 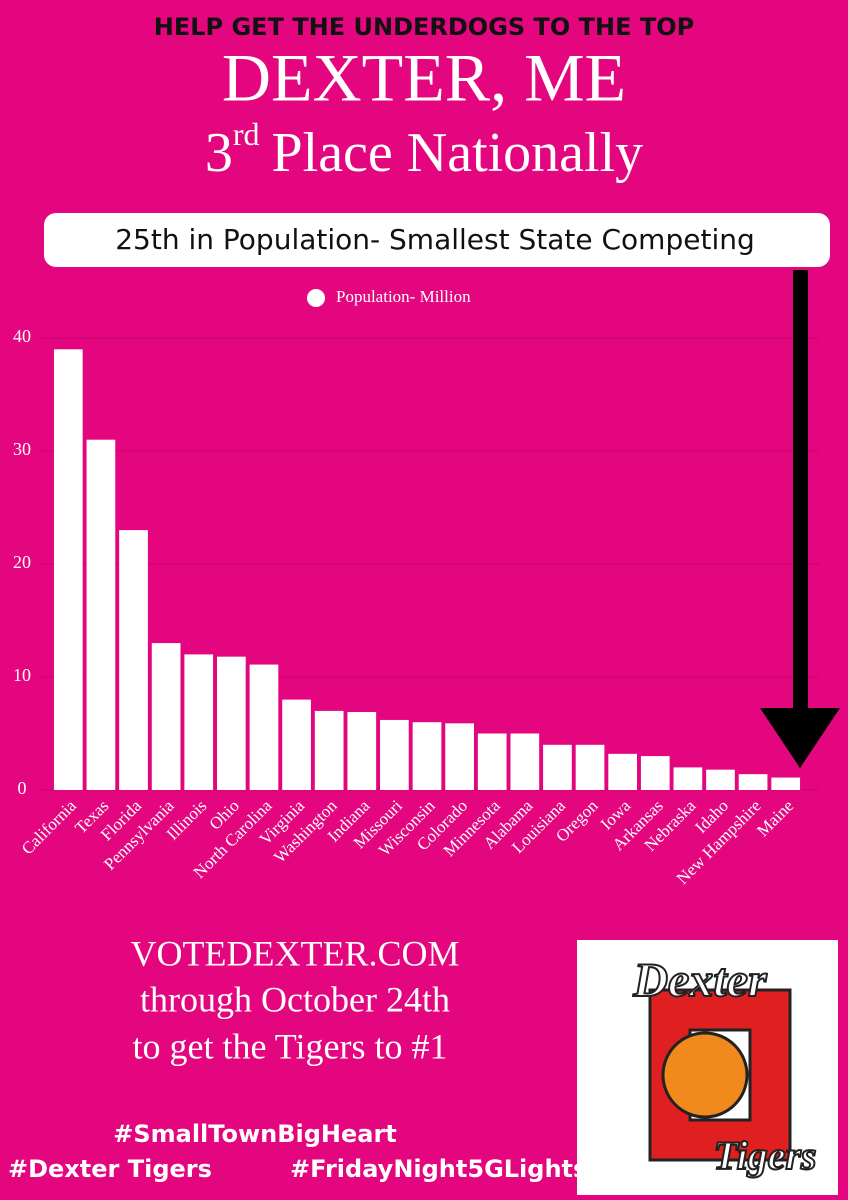 What do you see at coordinates (22, 449) in the screenshot?
I see `y-tick-label: 30` at bounding box center [22, 449].